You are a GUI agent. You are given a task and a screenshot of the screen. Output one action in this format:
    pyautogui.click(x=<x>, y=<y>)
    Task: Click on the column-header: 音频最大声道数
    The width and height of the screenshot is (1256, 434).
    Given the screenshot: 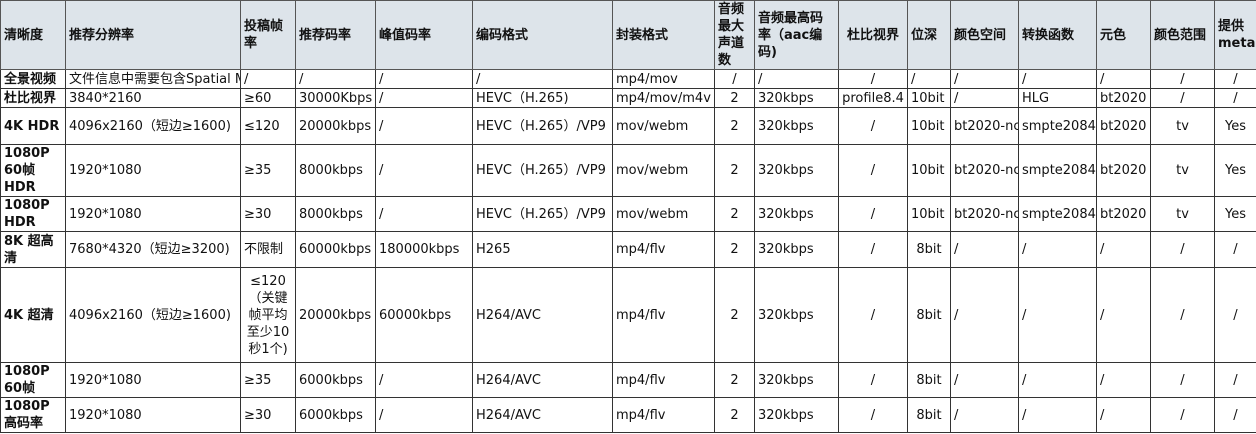 What is the action you would take?
    pyautogui.click(x=734, y=35)
    